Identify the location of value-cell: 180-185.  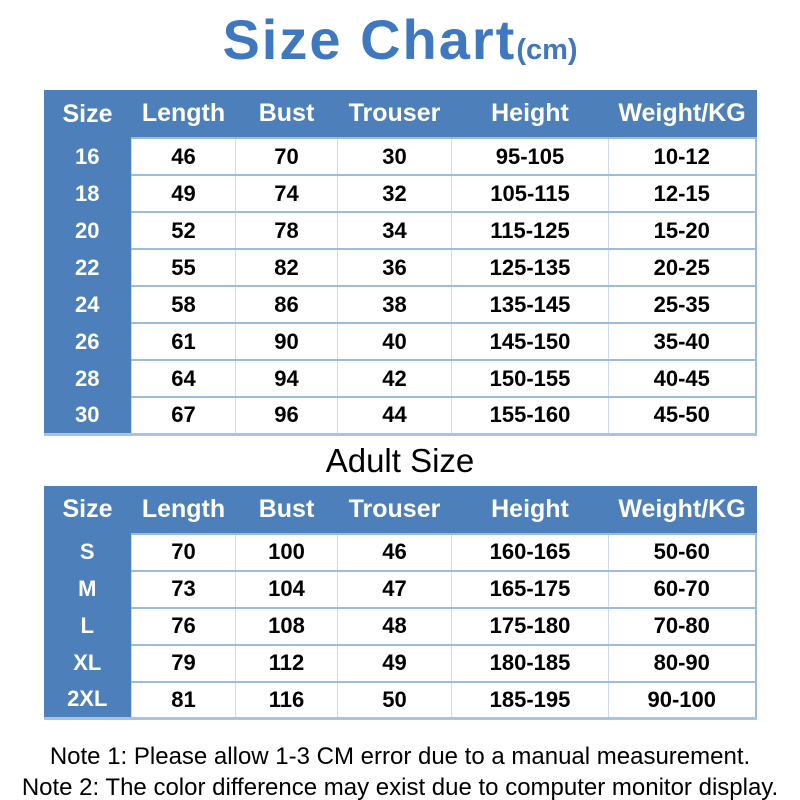
(530, 663).